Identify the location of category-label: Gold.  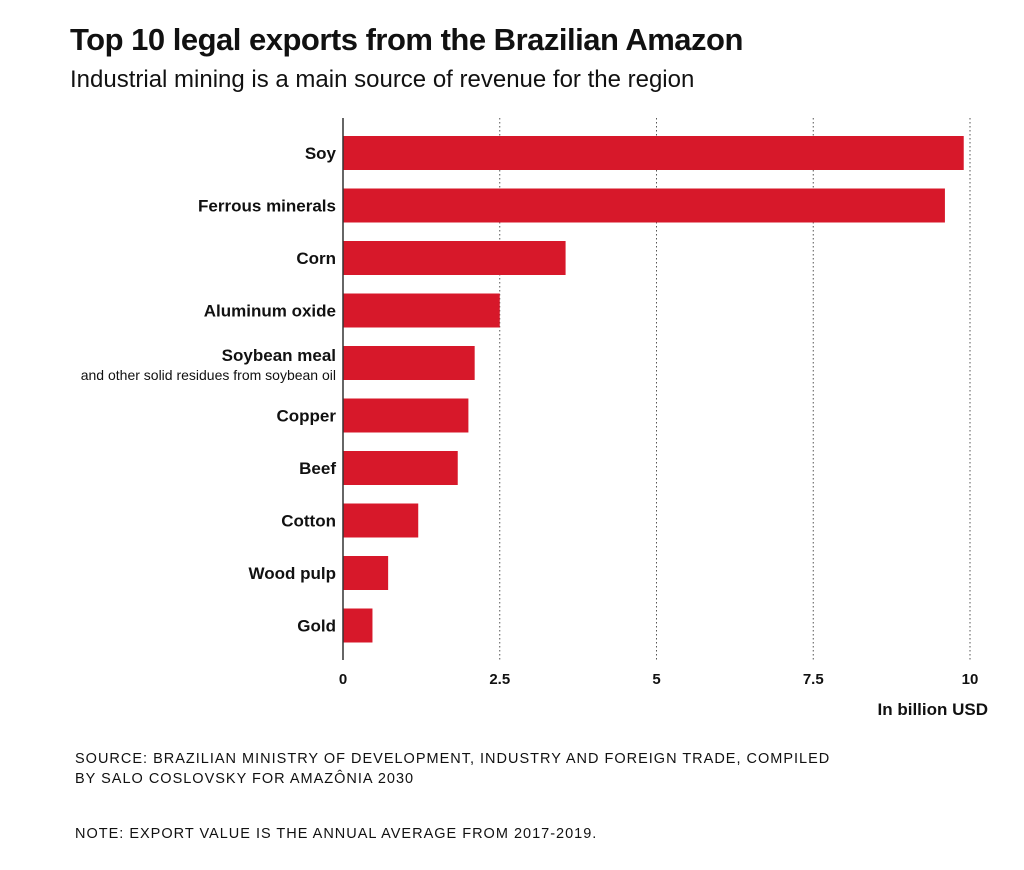
(316, 626).